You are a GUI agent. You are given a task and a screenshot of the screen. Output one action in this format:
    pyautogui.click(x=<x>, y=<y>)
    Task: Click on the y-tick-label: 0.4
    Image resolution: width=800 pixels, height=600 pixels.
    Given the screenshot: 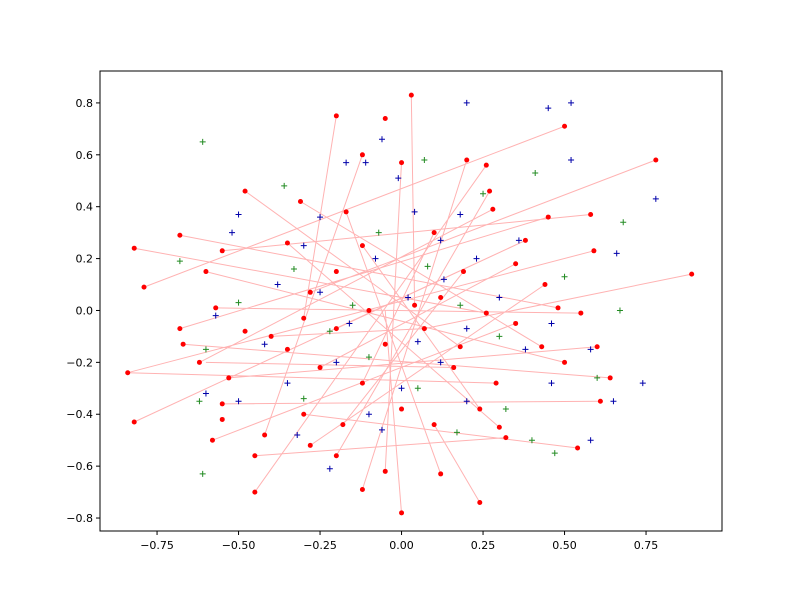 What is the action you would take?
    pyautogui.click(x=85, y=207)
    